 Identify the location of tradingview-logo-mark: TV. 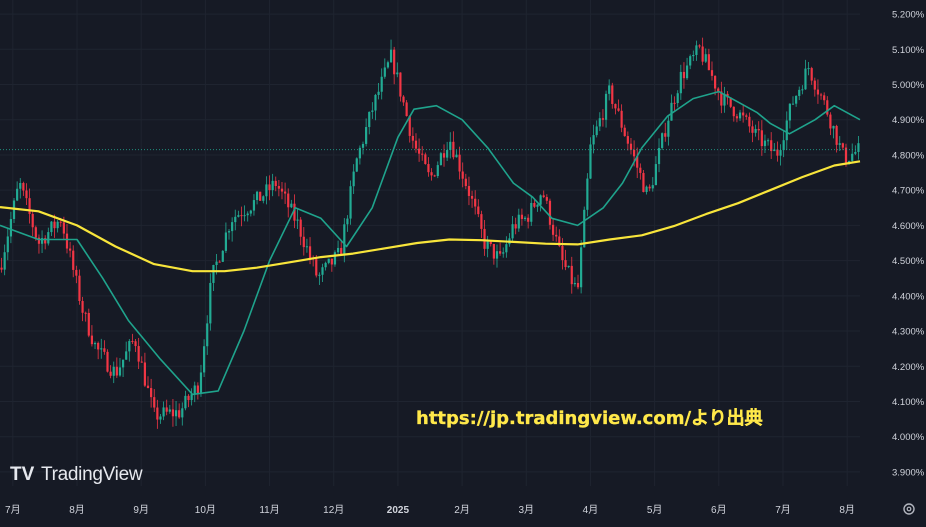
(22, 474).